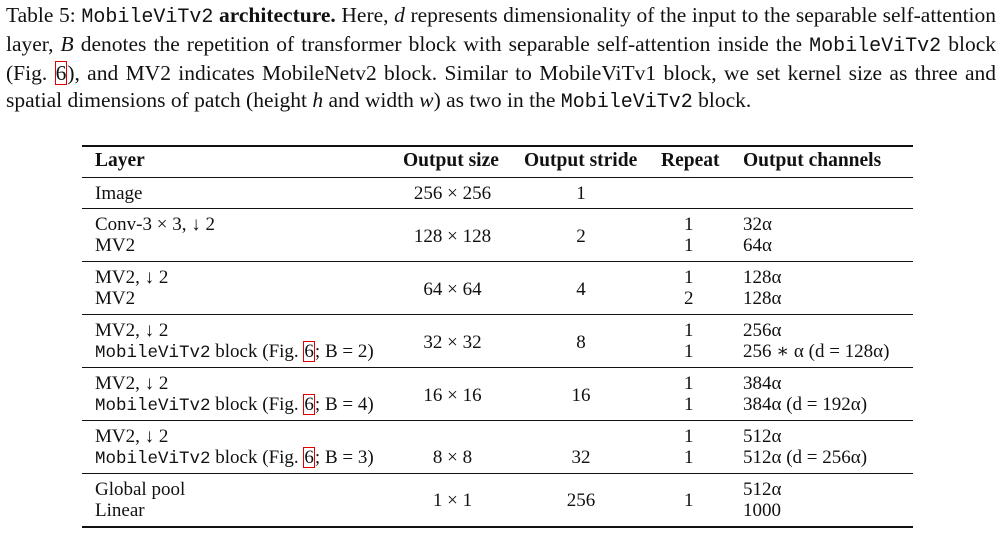 The width and height of the screenshot is (999, 543). I want to click on column-header-output-size: Output size, so click(451, 160).